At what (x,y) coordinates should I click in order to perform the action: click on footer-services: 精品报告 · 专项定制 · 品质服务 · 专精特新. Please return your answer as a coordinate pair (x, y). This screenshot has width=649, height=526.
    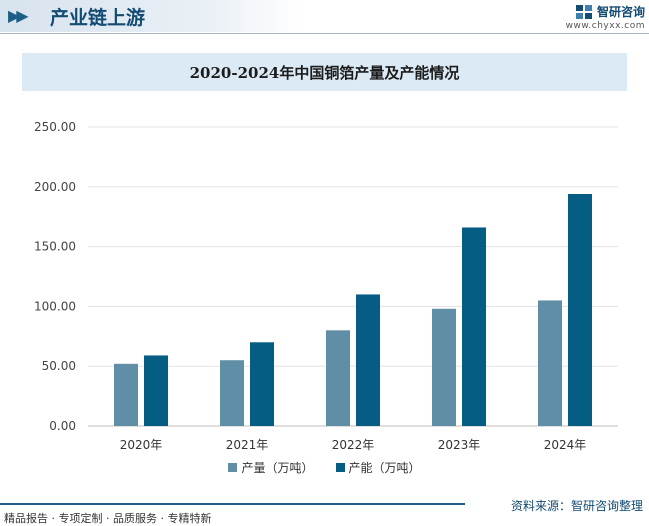
    Looking at the image, I should click on (108, 518).